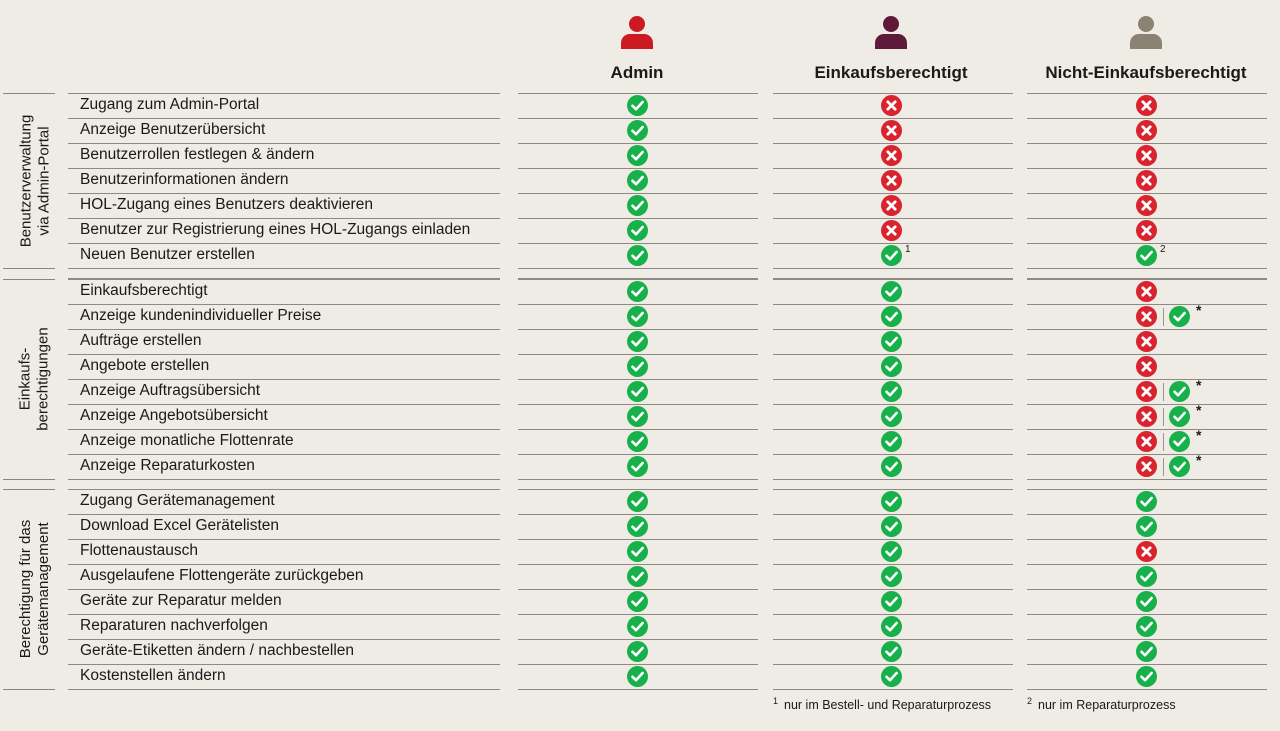 Image resolution: width=1280 pixels, height=731 pixels. What do you see at coordinates (173, 129) in the screenshot?
I see `row-label: Anzeige Benutzerübersicht` at bounding box center [173, 129].